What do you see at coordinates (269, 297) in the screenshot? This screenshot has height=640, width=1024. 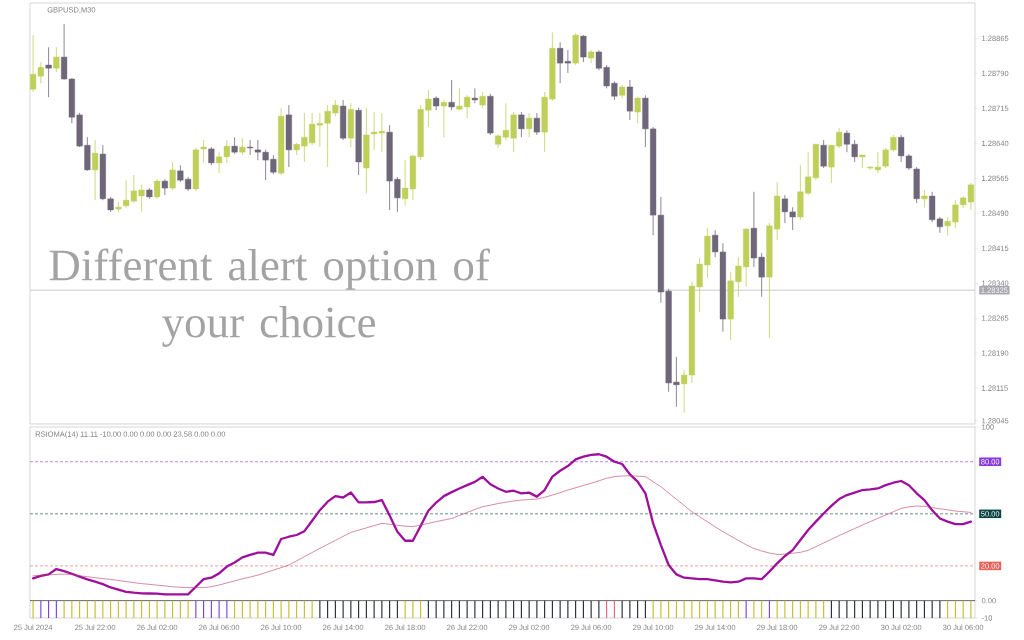 I see `annotation: Different alert option of your choice` at bounding box center [269, 297].